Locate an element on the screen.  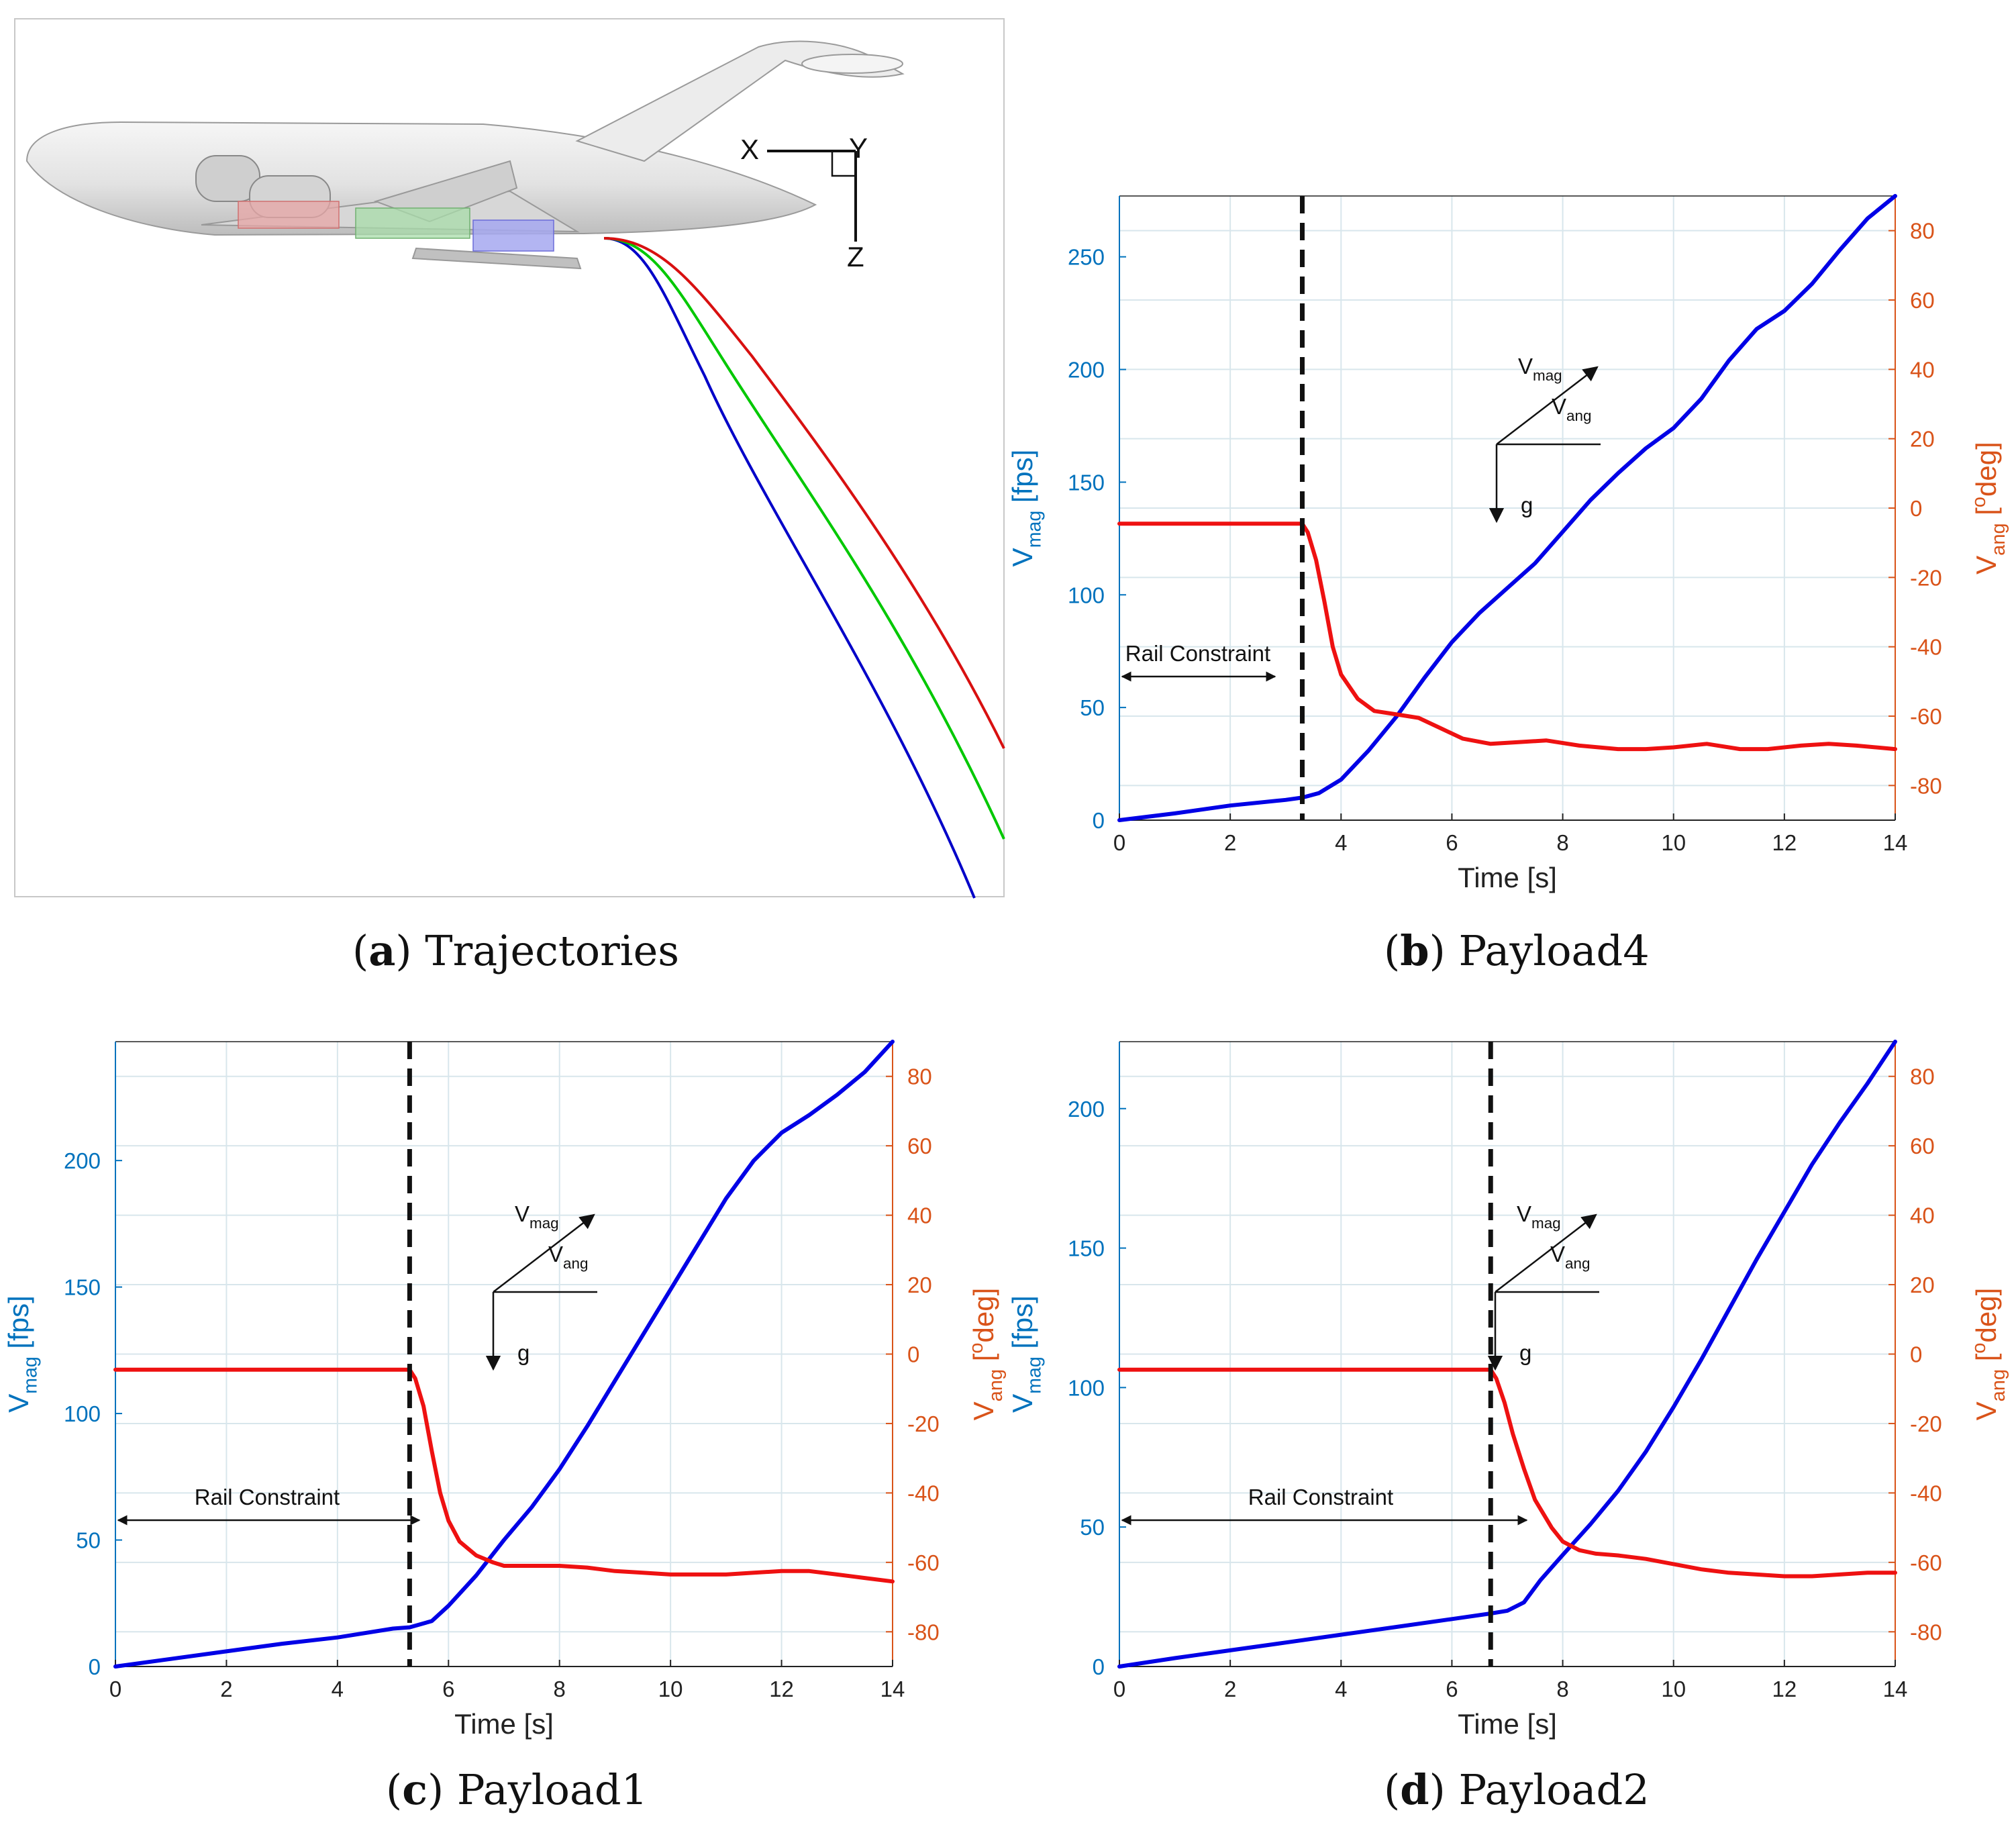
x-tick-label-c: 2 is located at coordinates (226, 1689).